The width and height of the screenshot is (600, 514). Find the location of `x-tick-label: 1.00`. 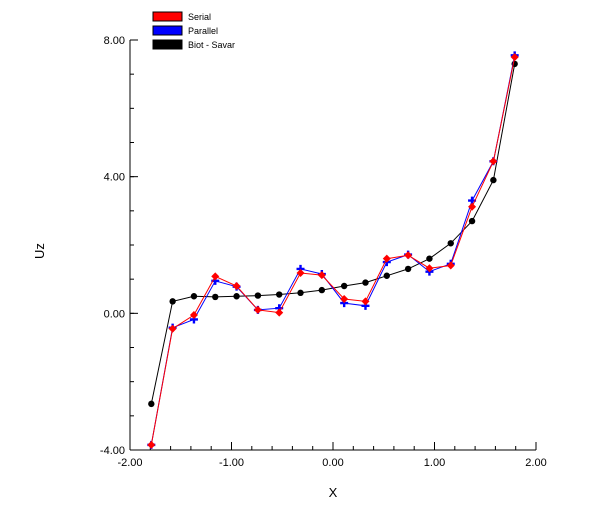

x-tick-label: 1.00 is located at coordinates (434, 463).